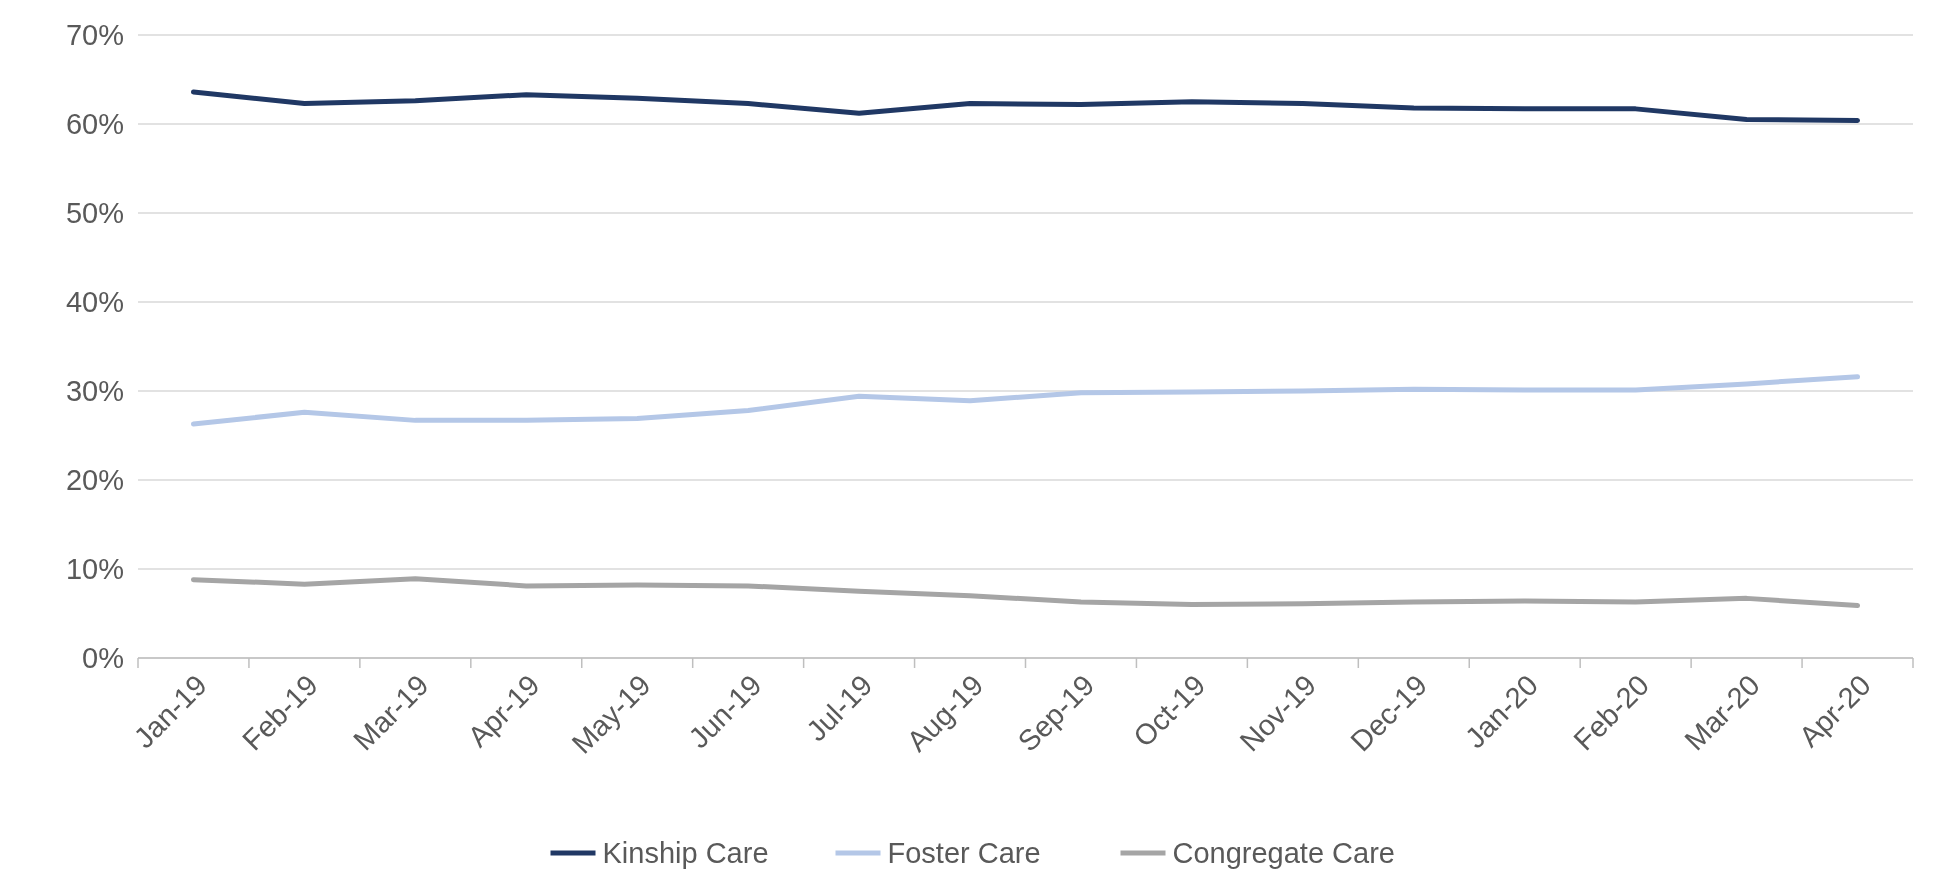 Image resolution: width=1941 pixels, height=881 pixels. What do you see at coordinates (103, 658) in the screenshot?
I see `y-tick-label: 0%` at bounding box center [103, 658].